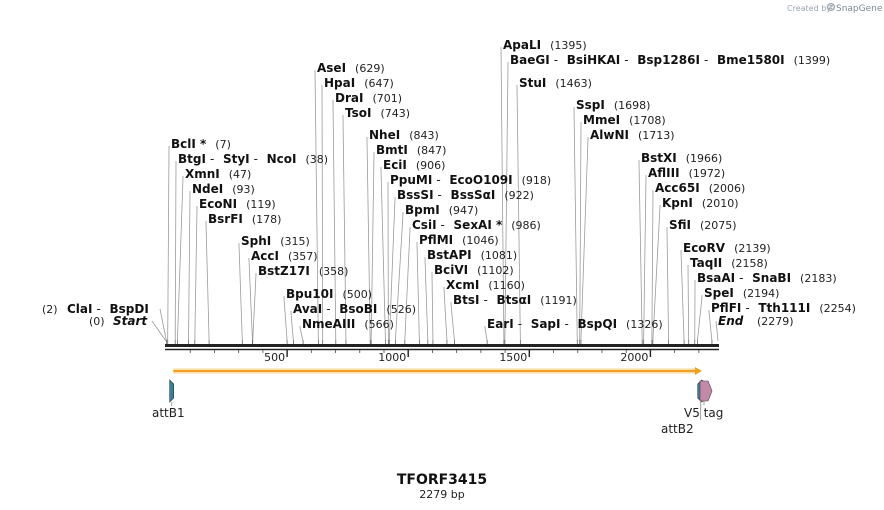 This screenshot has width=884, height=510. I want to click on site-hpai: HpaI (647), so click(359, 83).